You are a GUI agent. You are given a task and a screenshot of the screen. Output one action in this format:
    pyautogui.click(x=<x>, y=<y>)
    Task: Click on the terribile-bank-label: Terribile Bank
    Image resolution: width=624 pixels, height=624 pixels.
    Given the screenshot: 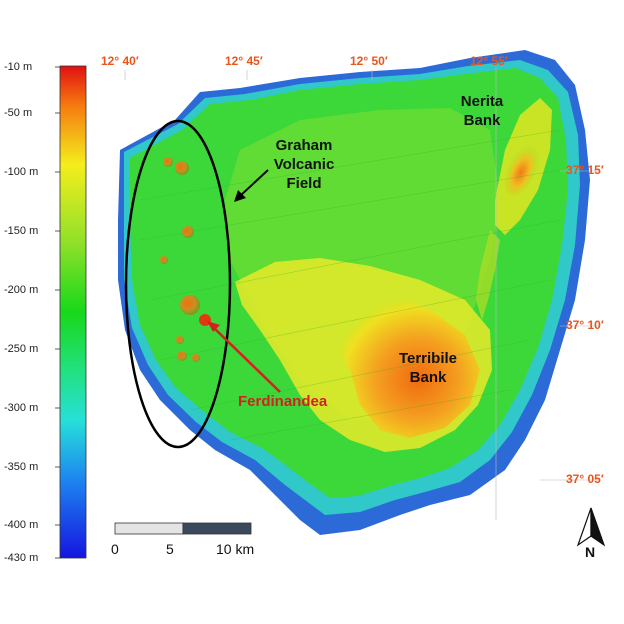 What is the action you would take?
    pyautogui.click(x=428, y=368)
    